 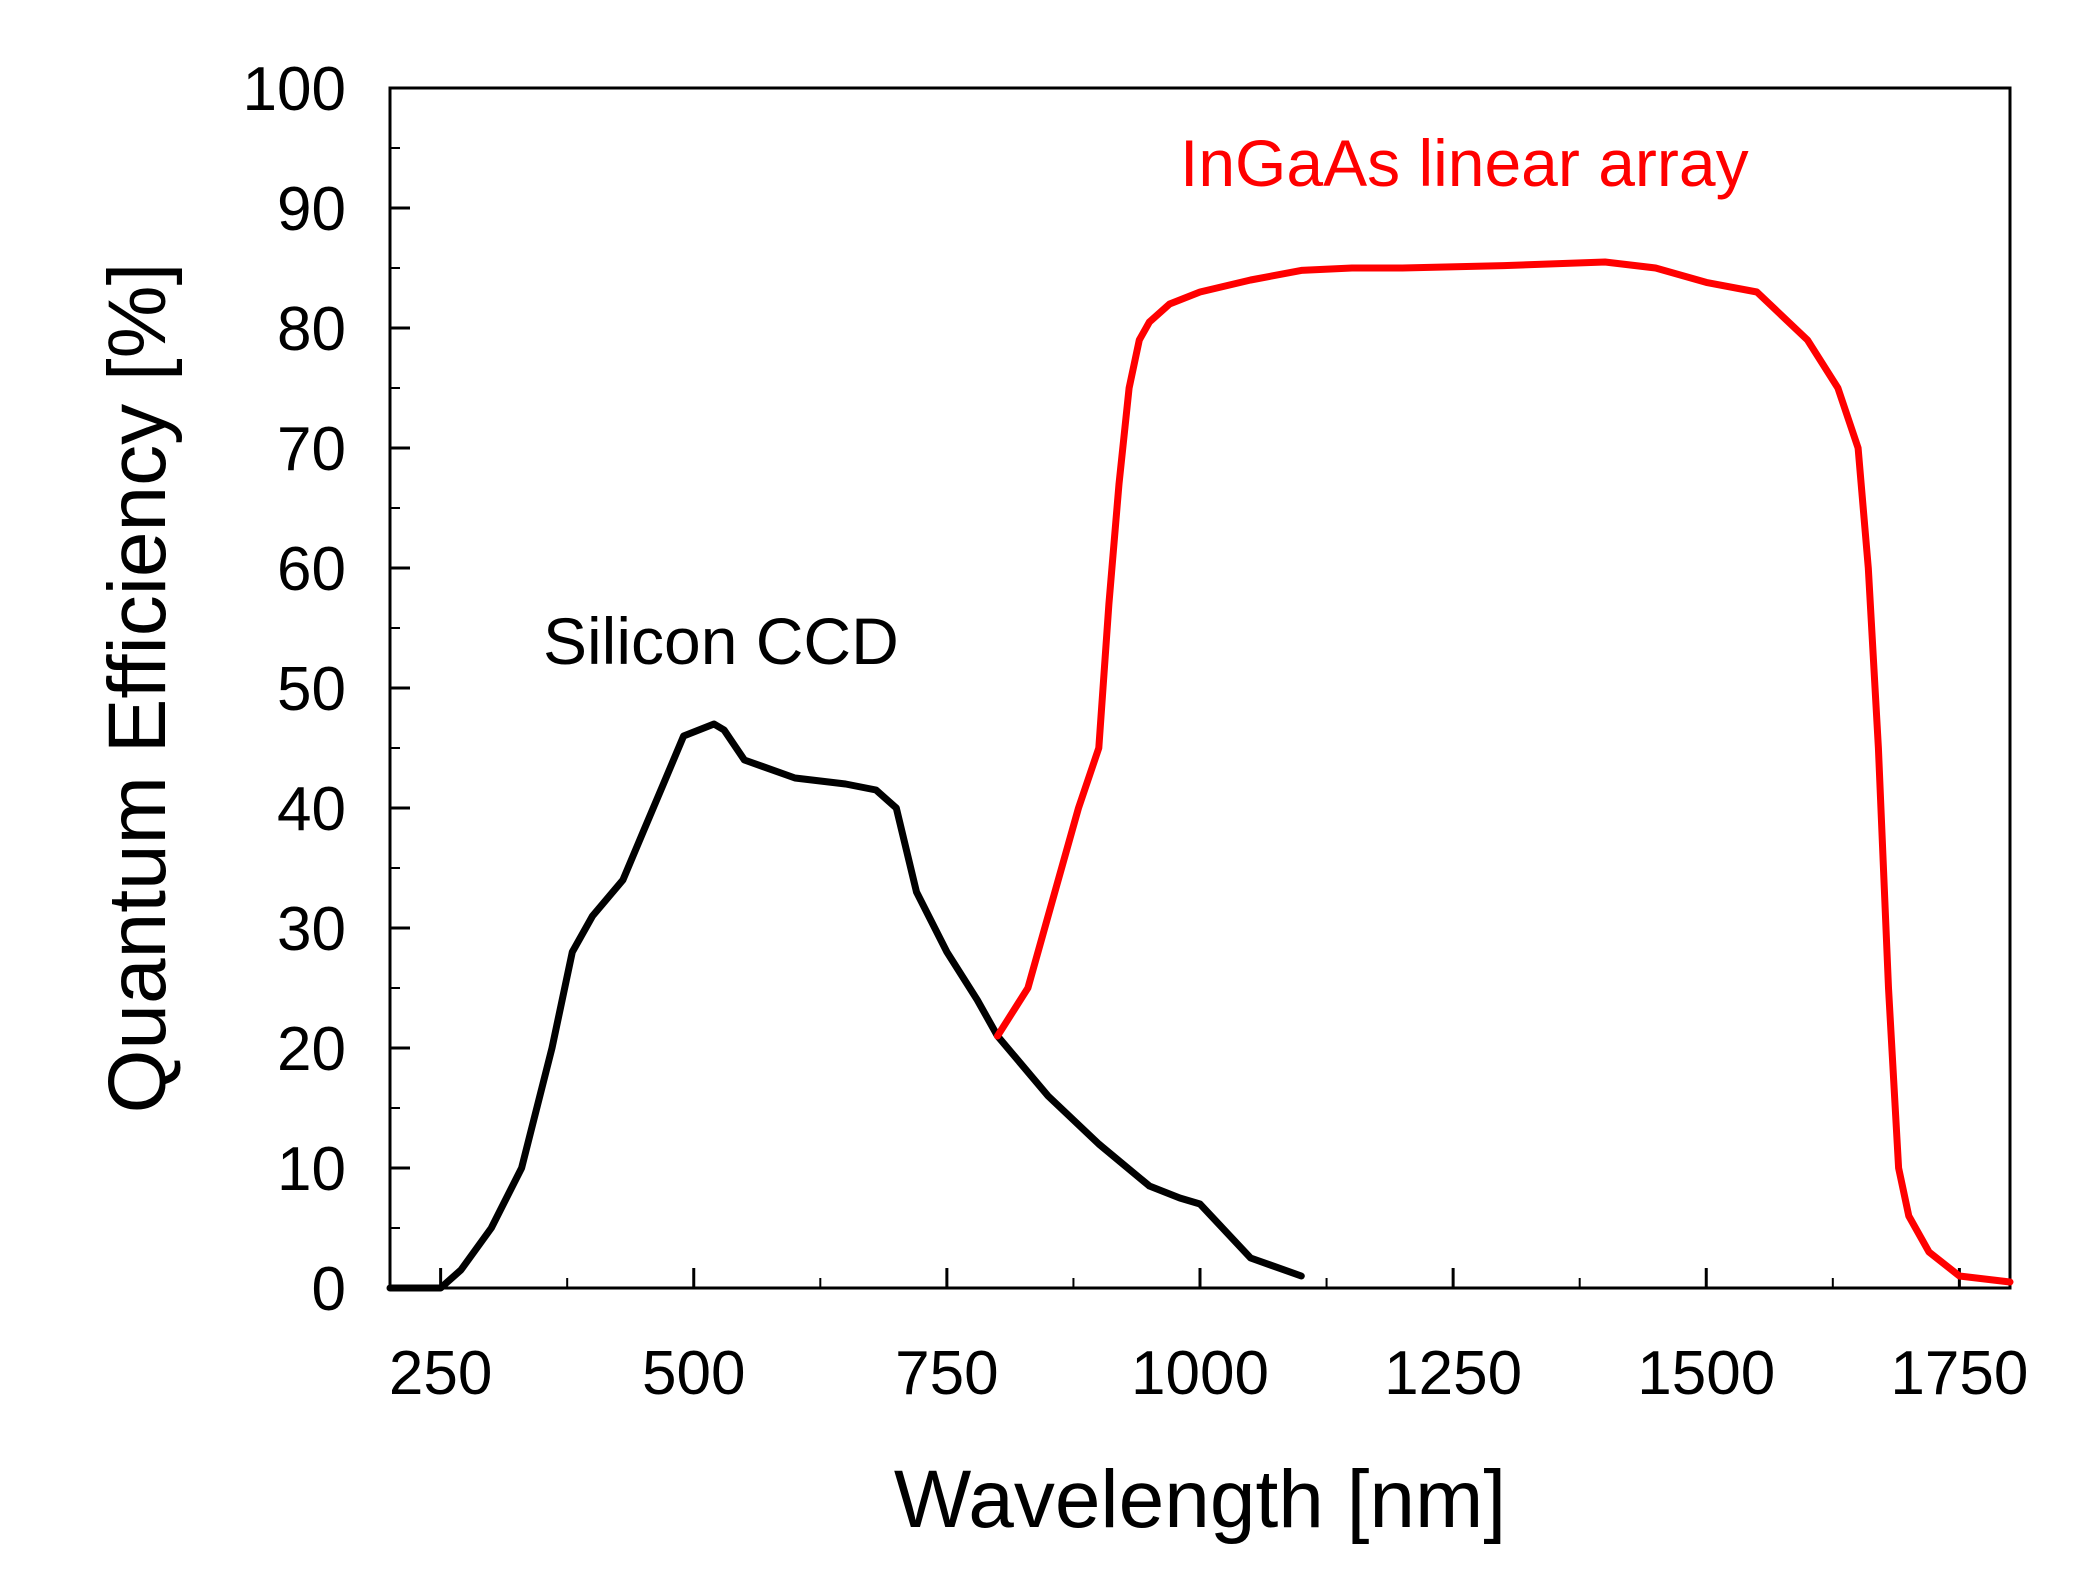 What do you see at coordinates (311, 209) in the screenshot?
I see `y-tick-label: 90` at bounding box center [311, 209].